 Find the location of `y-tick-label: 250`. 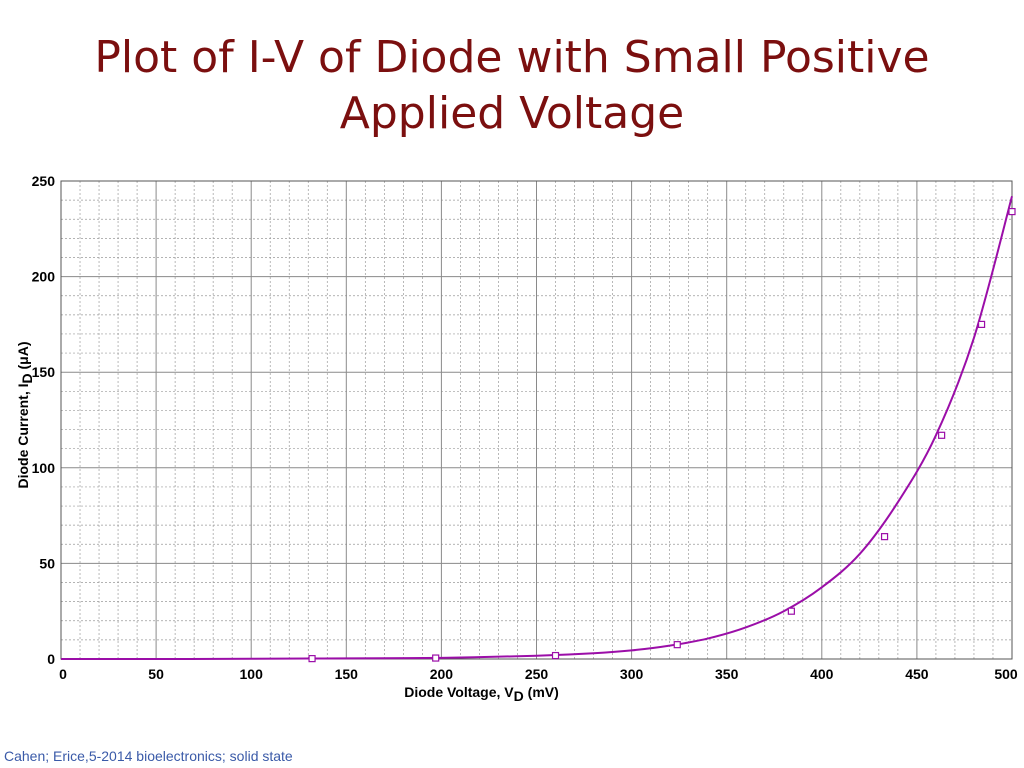

y-tick-label: 250 is located at coordinates (44, 181).